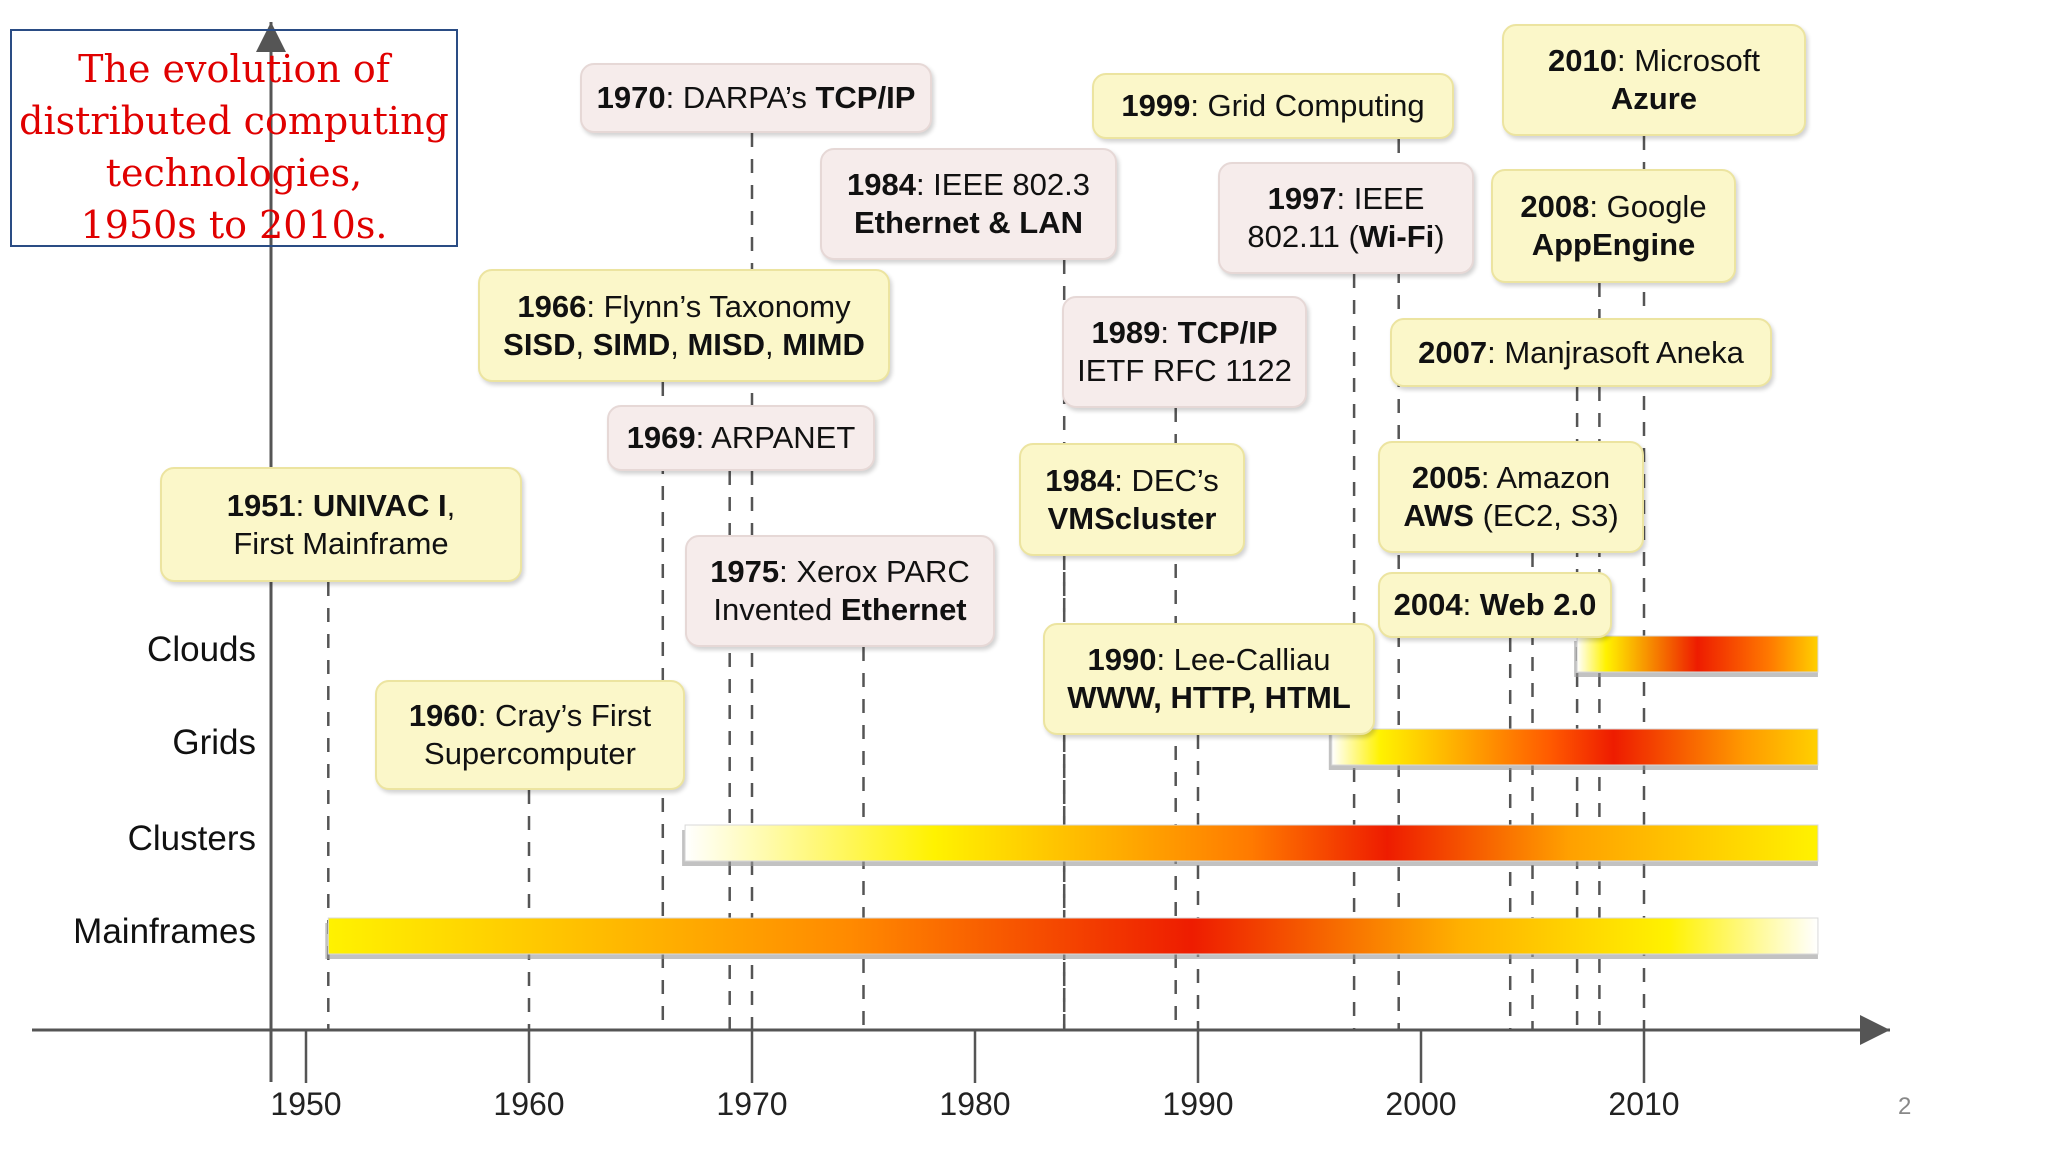 The height and width of the screenshot is (1152, 2048). I want to click on slide-title-line: 1950s to 2010s., so click(234, 225).